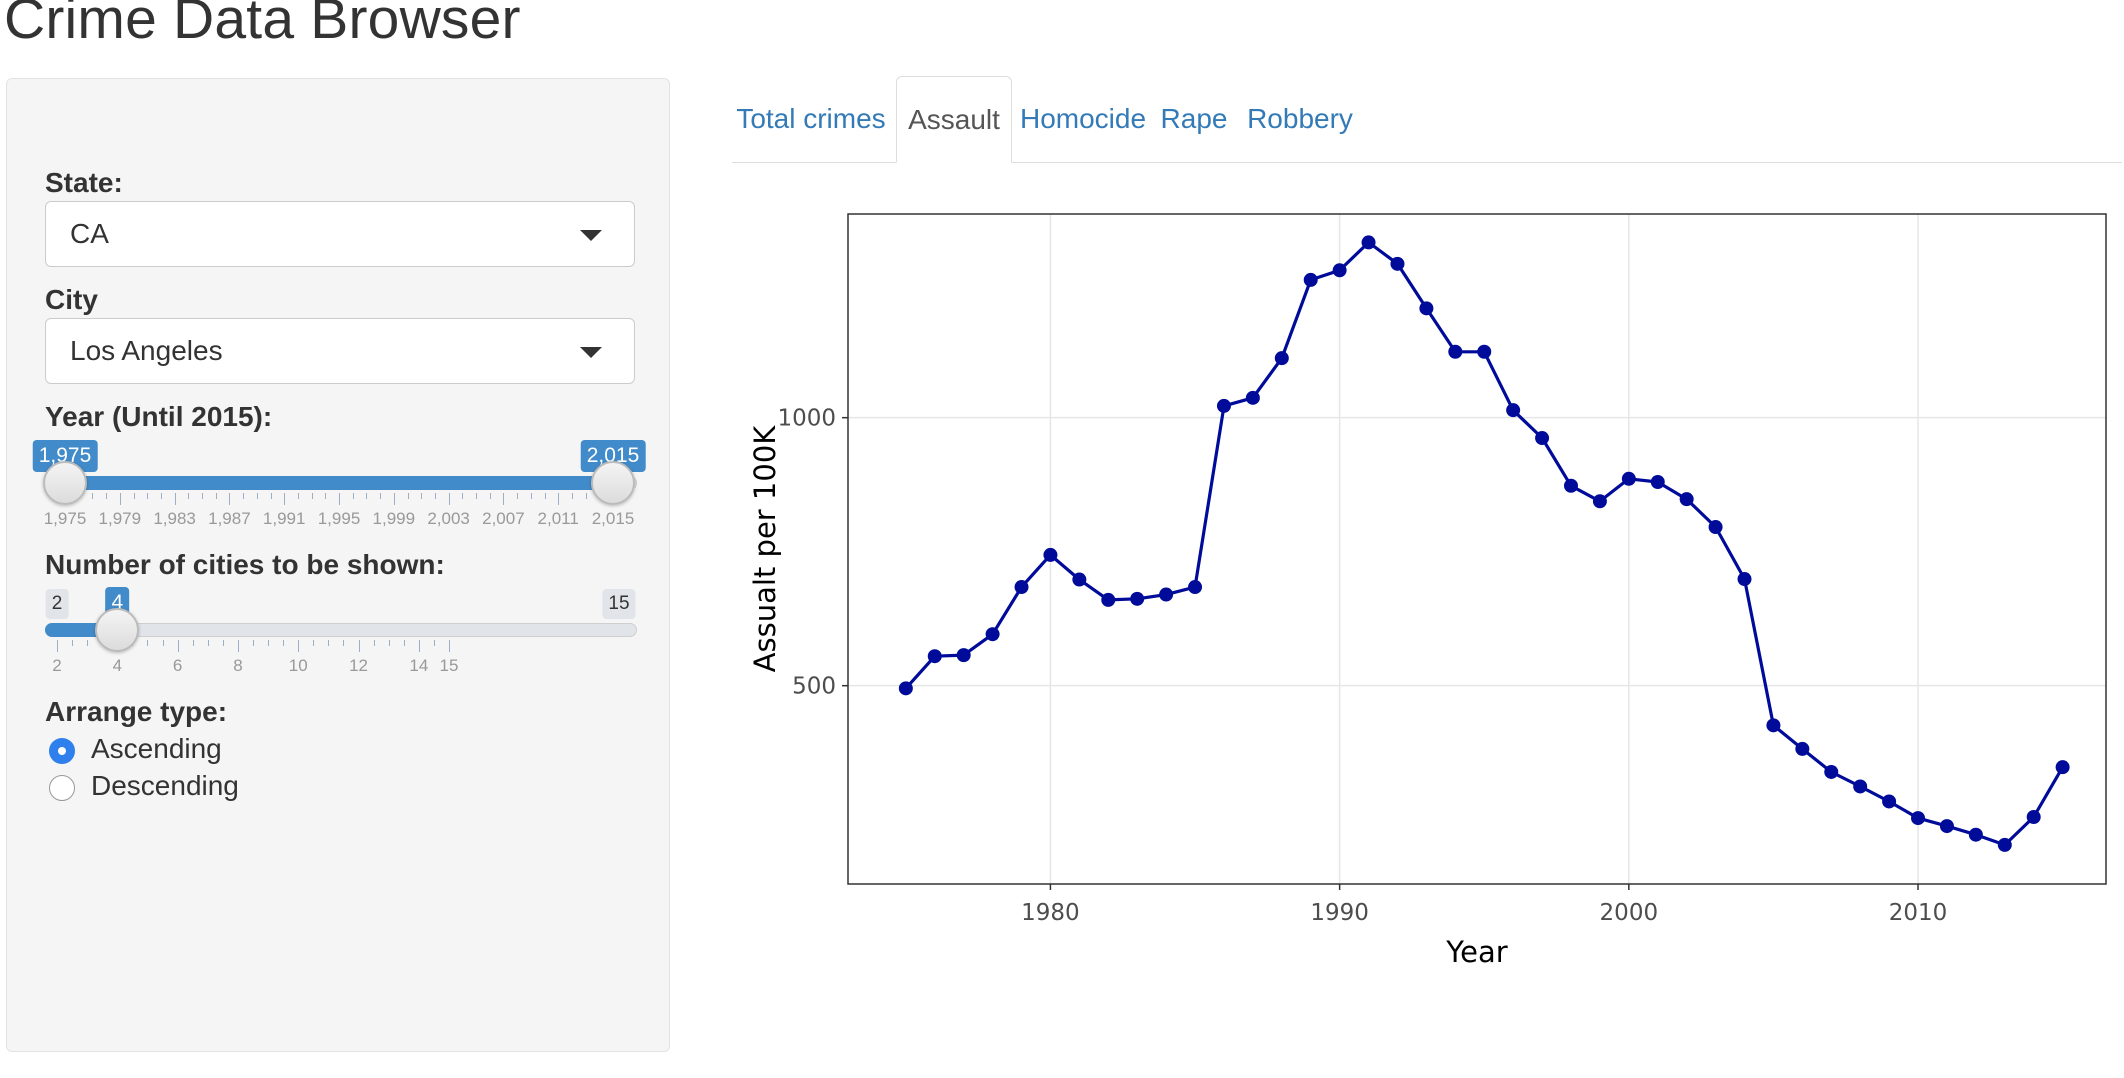 The height and width of the screenshot is (1078, 2124). What do you see at coordinates (165, 785) in the screenshot?
I see `radio-descending-label: Descending` at bounding box center [165, 785].